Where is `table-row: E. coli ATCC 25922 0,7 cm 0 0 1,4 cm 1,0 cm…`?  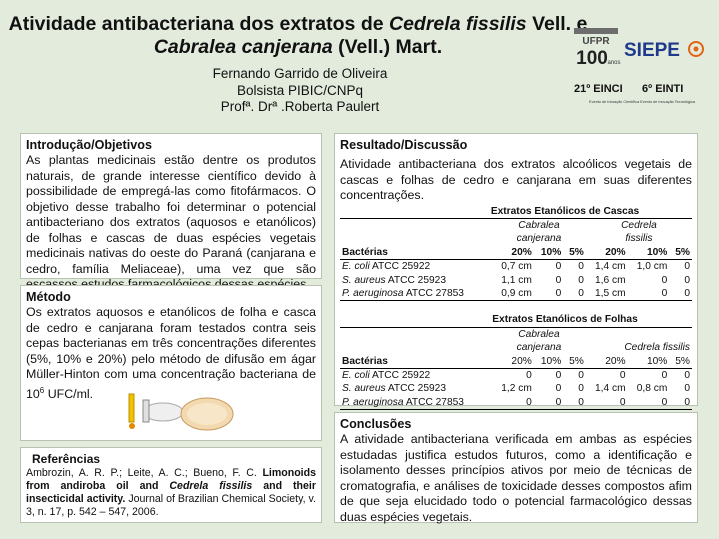
table-row: E. coli ATCC 25922 0,7 cm 0 0 1,4 cm 1,0 cm… is located at coordinates (516, 267).